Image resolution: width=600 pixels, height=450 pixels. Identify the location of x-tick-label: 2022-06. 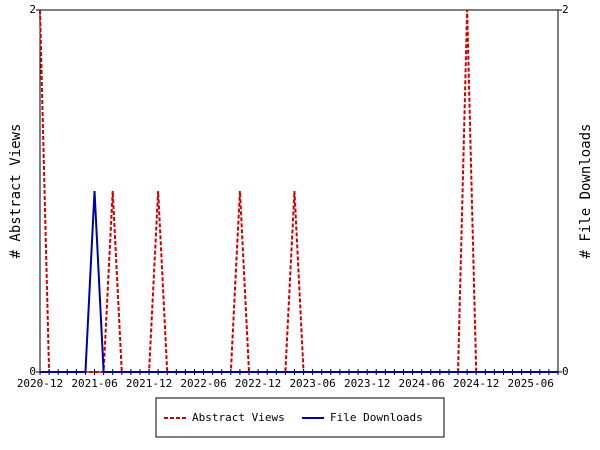
(203, 383).